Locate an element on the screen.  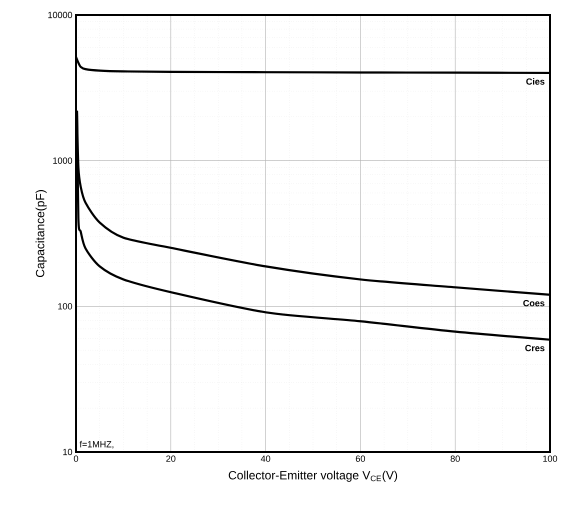
y-axis-title: Capacitance(pF) is located at coordinates (41, 234).